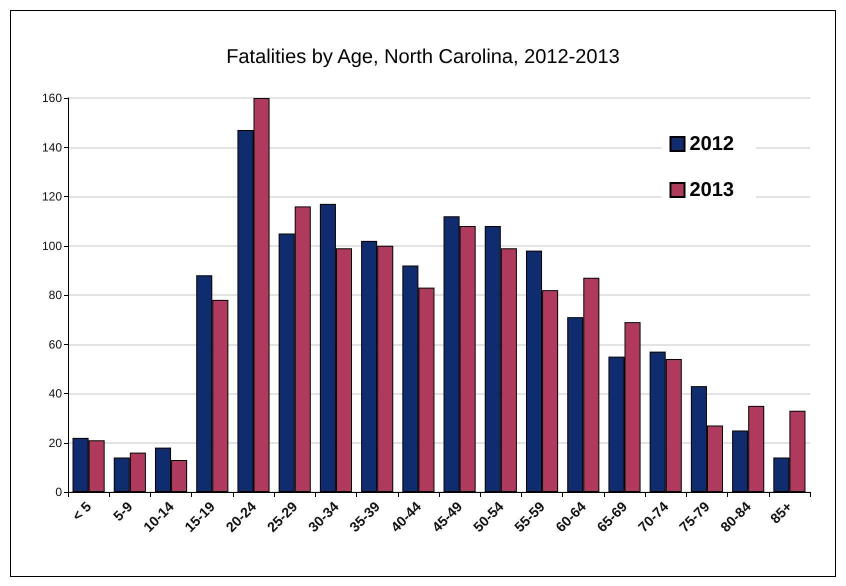 The image size is (846, 586). What do you see at coordinates (712, 144) in the screenshot?
I see `legend-label: 2012` at bounding box center [712, 144].